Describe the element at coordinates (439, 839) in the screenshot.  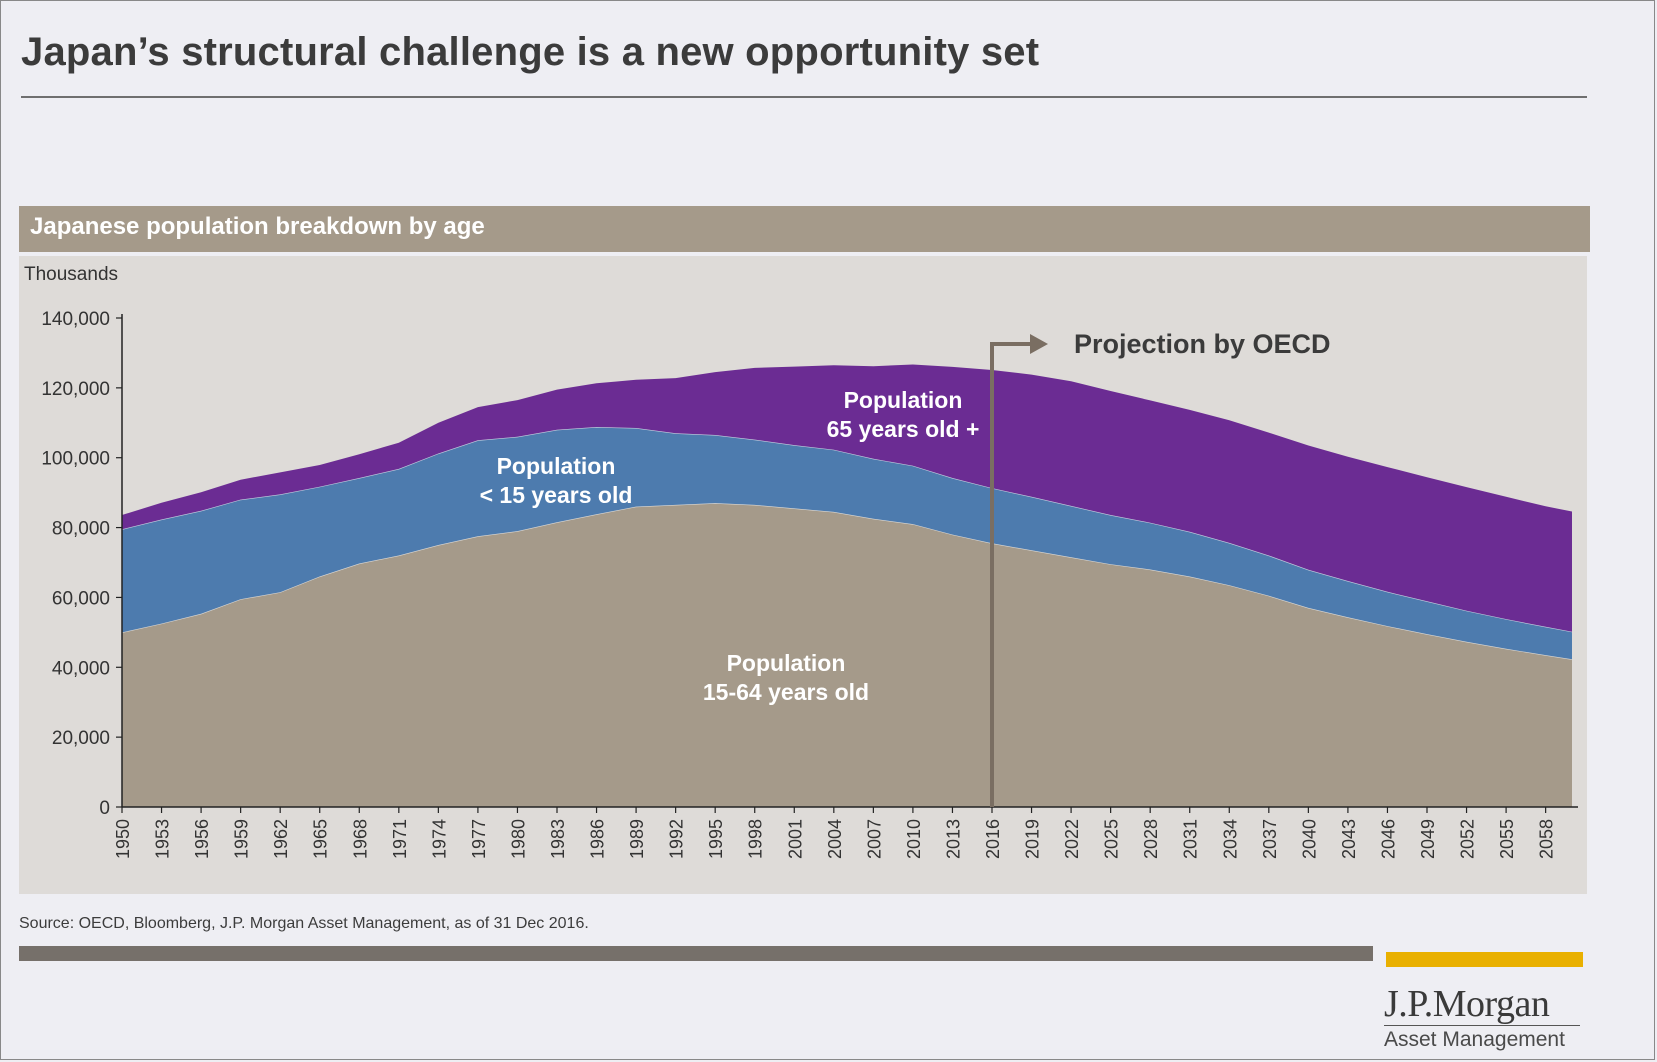
I see `x-tick-label: 1974` at that location.